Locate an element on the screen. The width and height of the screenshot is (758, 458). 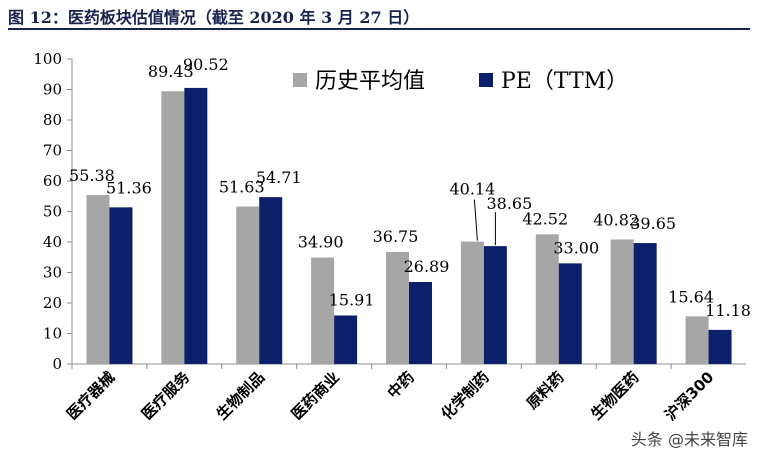
data-label: 90.52 is located at coordinates (206, 64).